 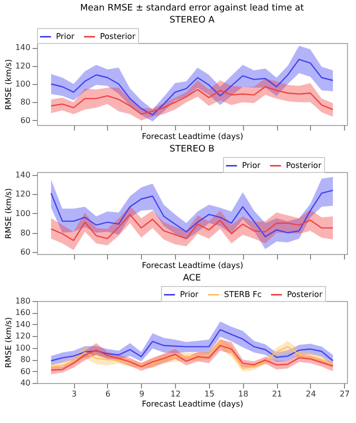 I want to click on x-tick-label: 15, so click(x=209, y=394).